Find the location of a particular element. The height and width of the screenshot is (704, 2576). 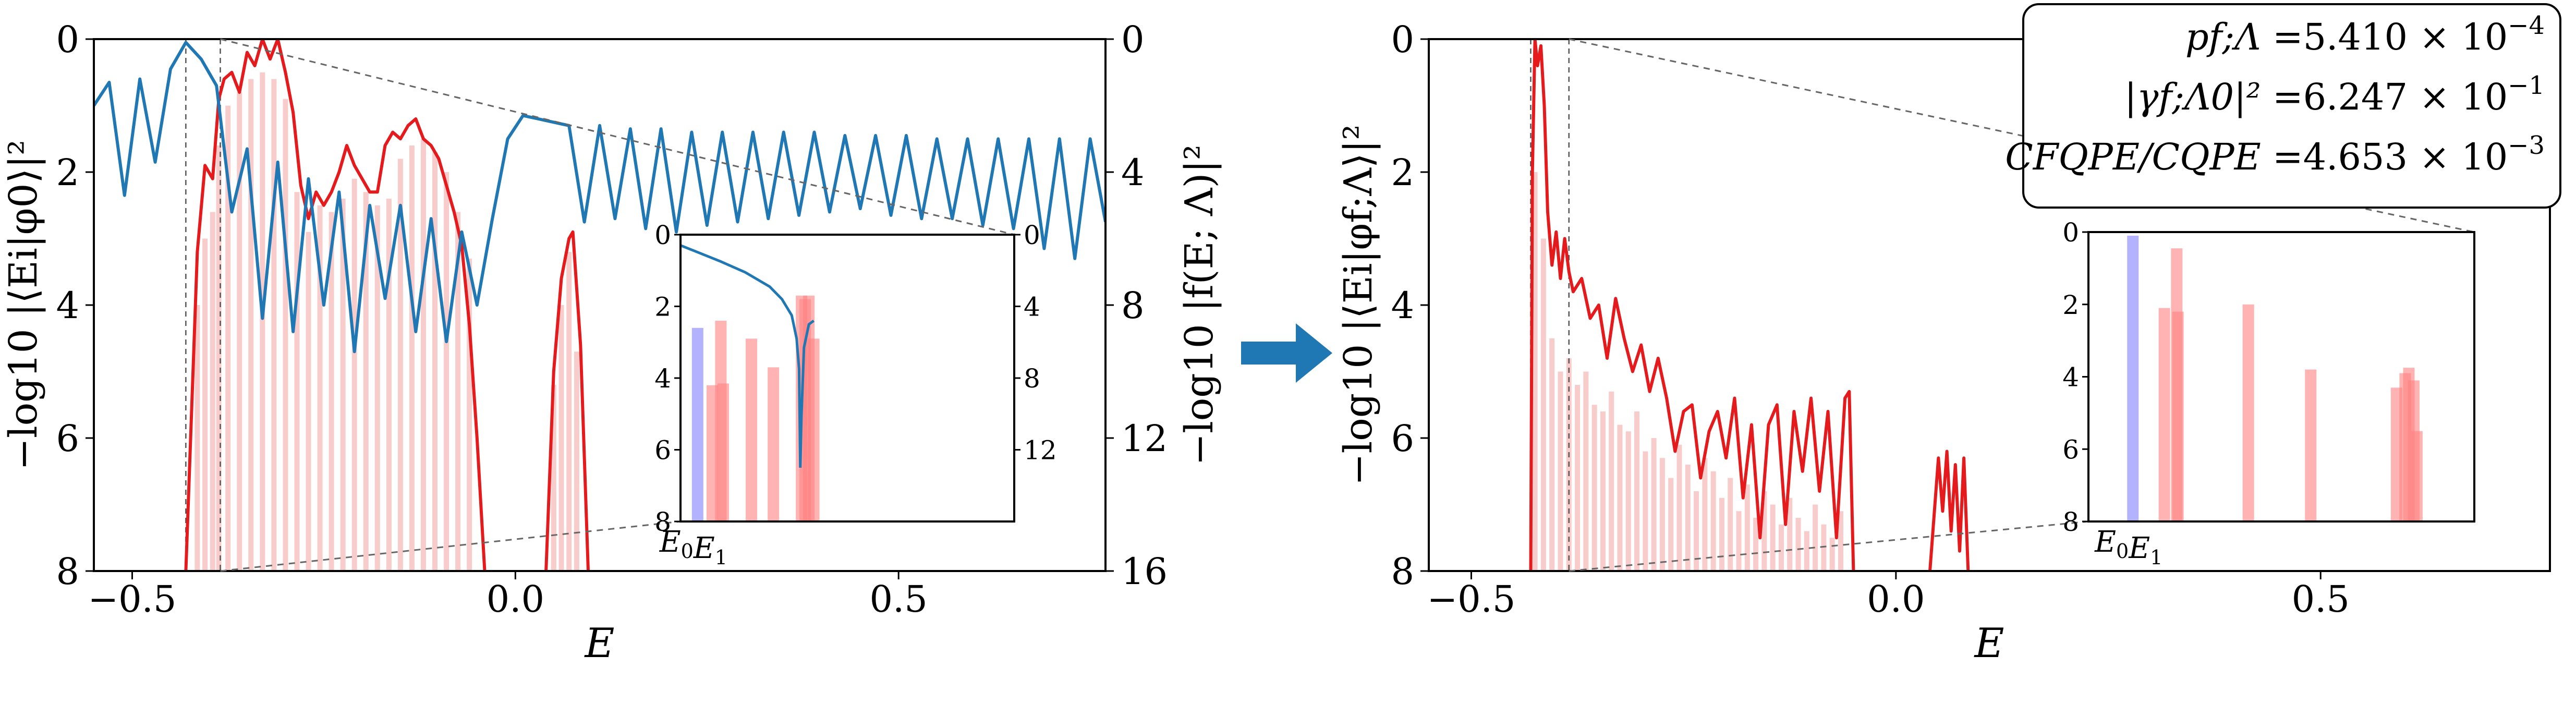

annotation-line: pf;Λ =5.410 × 10−4 is located at coordinates (2365, 34).